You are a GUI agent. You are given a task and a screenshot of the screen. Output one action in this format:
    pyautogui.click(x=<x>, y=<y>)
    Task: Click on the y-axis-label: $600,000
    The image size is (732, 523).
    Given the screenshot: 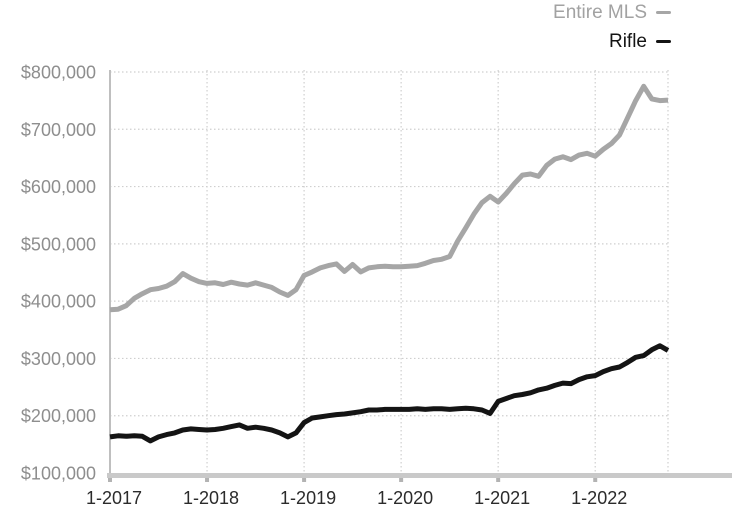 What is the action you would take?
    pyautogui.click(x=58, y=187)
    